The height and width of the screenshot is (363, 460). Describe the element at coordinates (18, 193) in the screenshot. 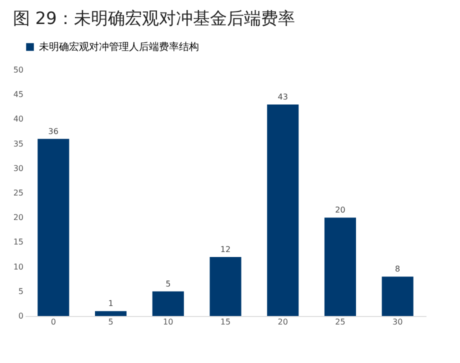

I see `y-tick-label: 25` at that location.